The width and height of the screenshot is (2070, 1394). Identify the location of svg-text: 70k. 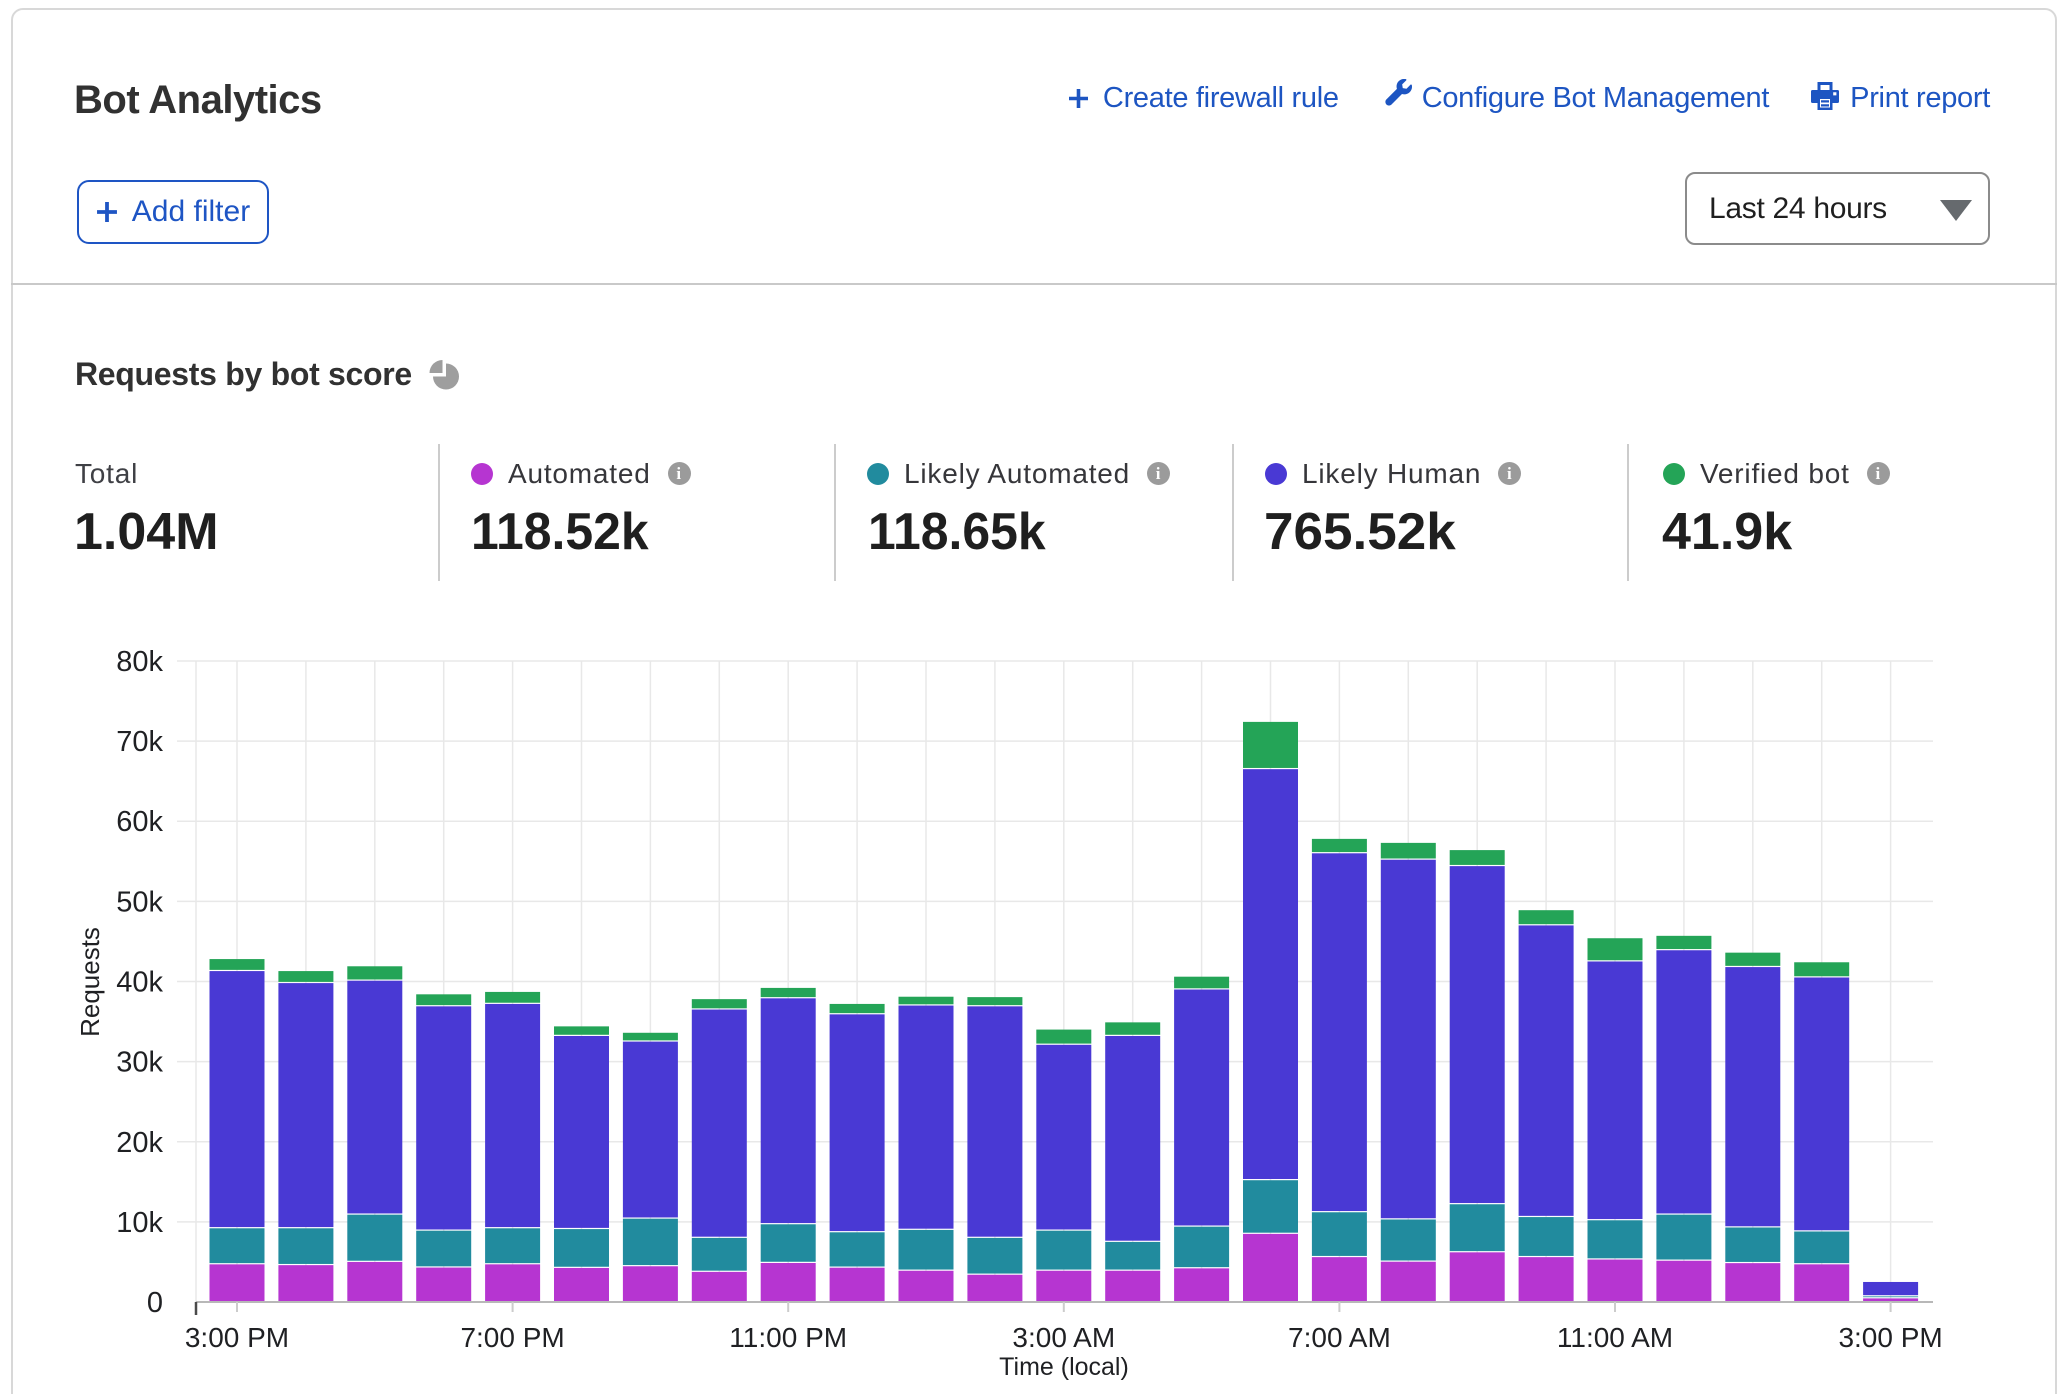
(139, 742).